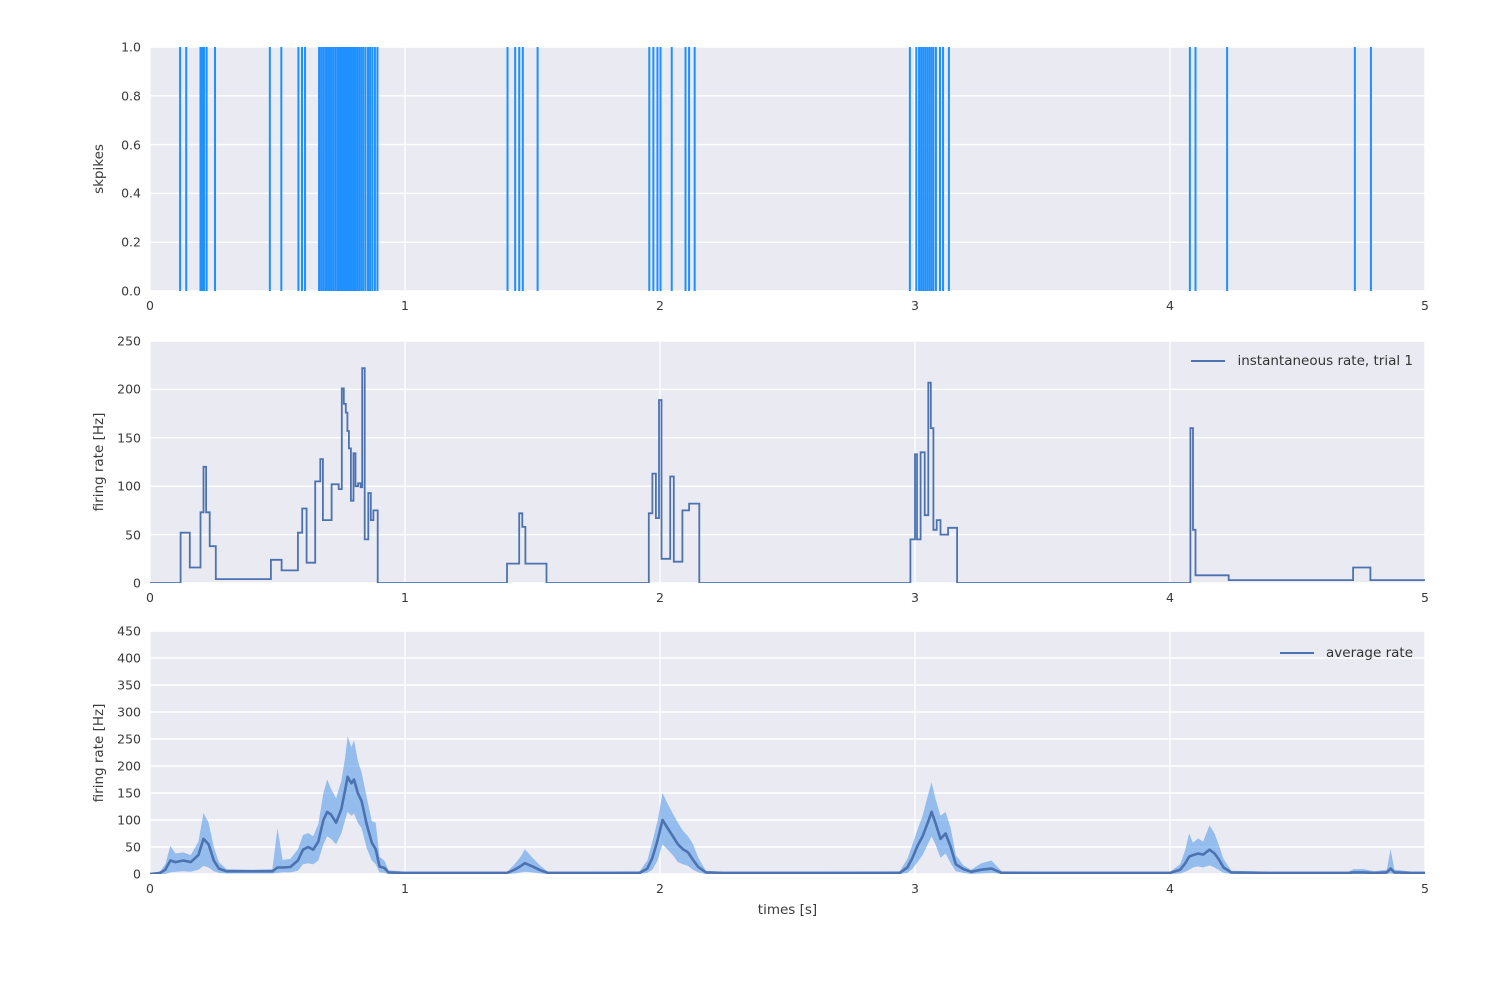  Describe the element at coordinates (129, 712) in the screenshot. I see `y-tick-label: 300` at that location.